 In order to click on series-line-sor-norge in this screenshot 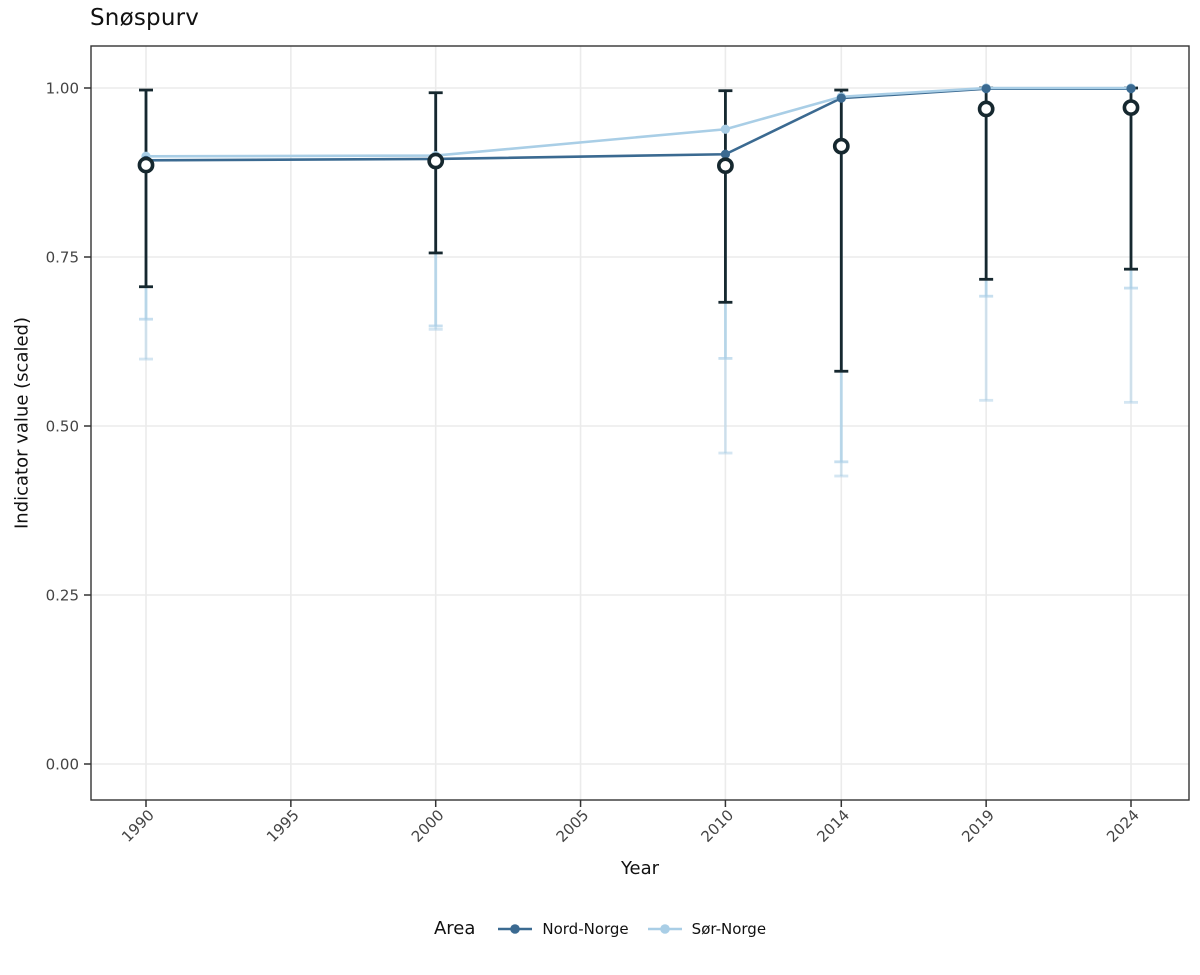, I will do `click(638, 122)`.